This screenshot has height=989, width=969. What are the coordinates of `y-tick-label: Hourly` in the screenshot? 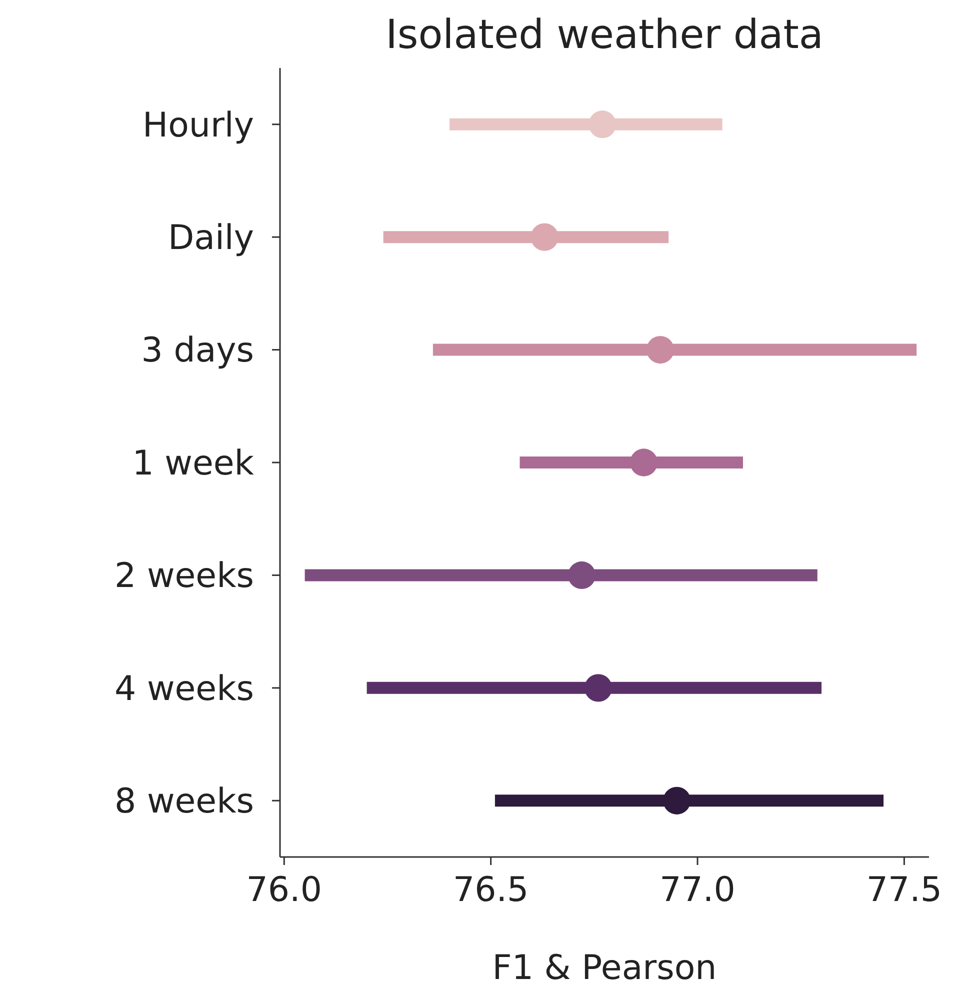 It's located at (198, 125).